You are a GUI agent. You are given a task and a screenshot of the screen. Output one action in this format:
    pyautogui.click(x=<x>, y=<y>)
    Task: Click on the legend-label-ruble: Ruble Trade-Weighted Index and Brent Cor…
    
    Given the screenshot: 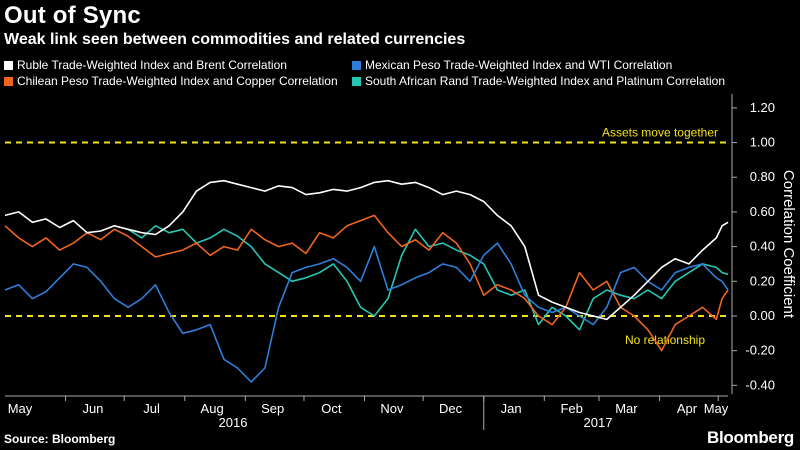 What is the action you would take?
    pyautogui.click(x=152, y=65)
    